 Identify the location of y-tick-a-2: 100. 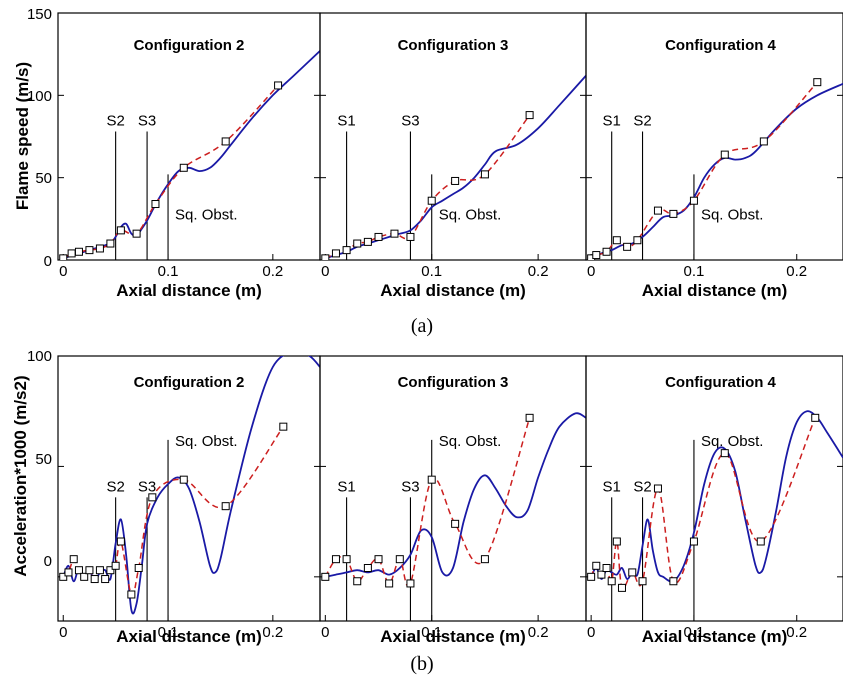
(39, 96).